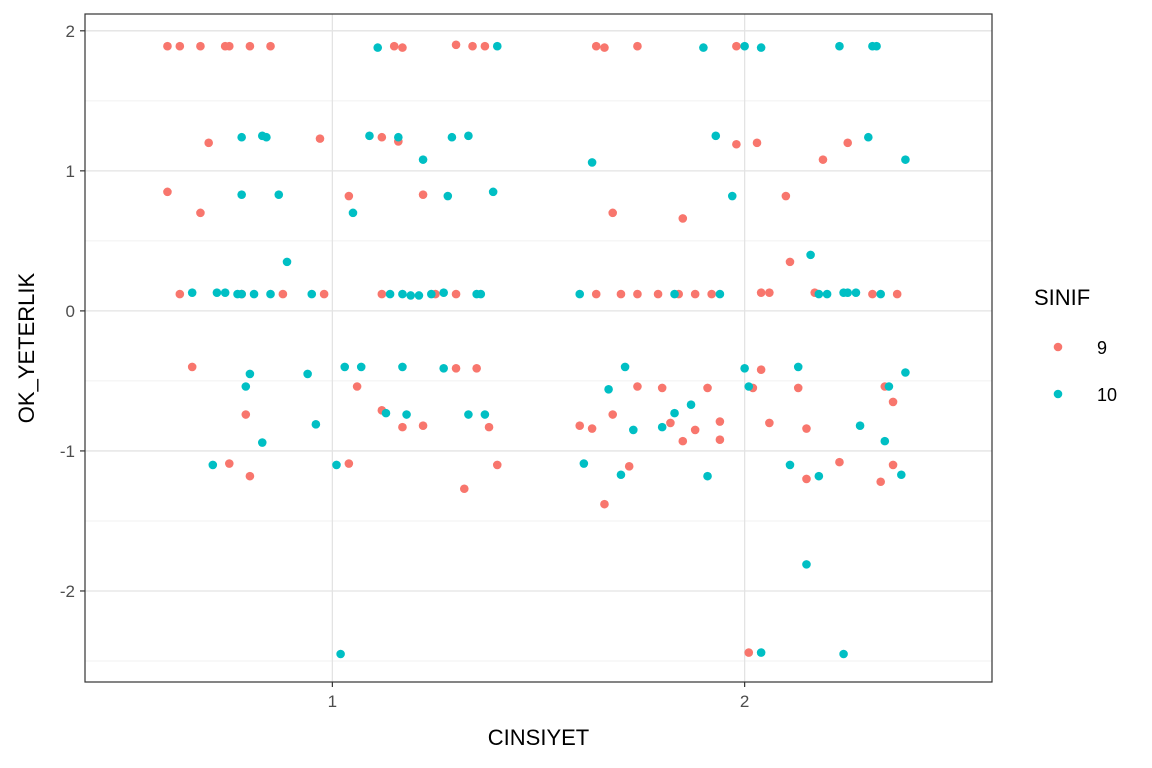 This screenshot has width=1152, height=768. Describe the element at coordinates (70, 31) in the screenshot. I see `y-tick-label: 2` at that location.